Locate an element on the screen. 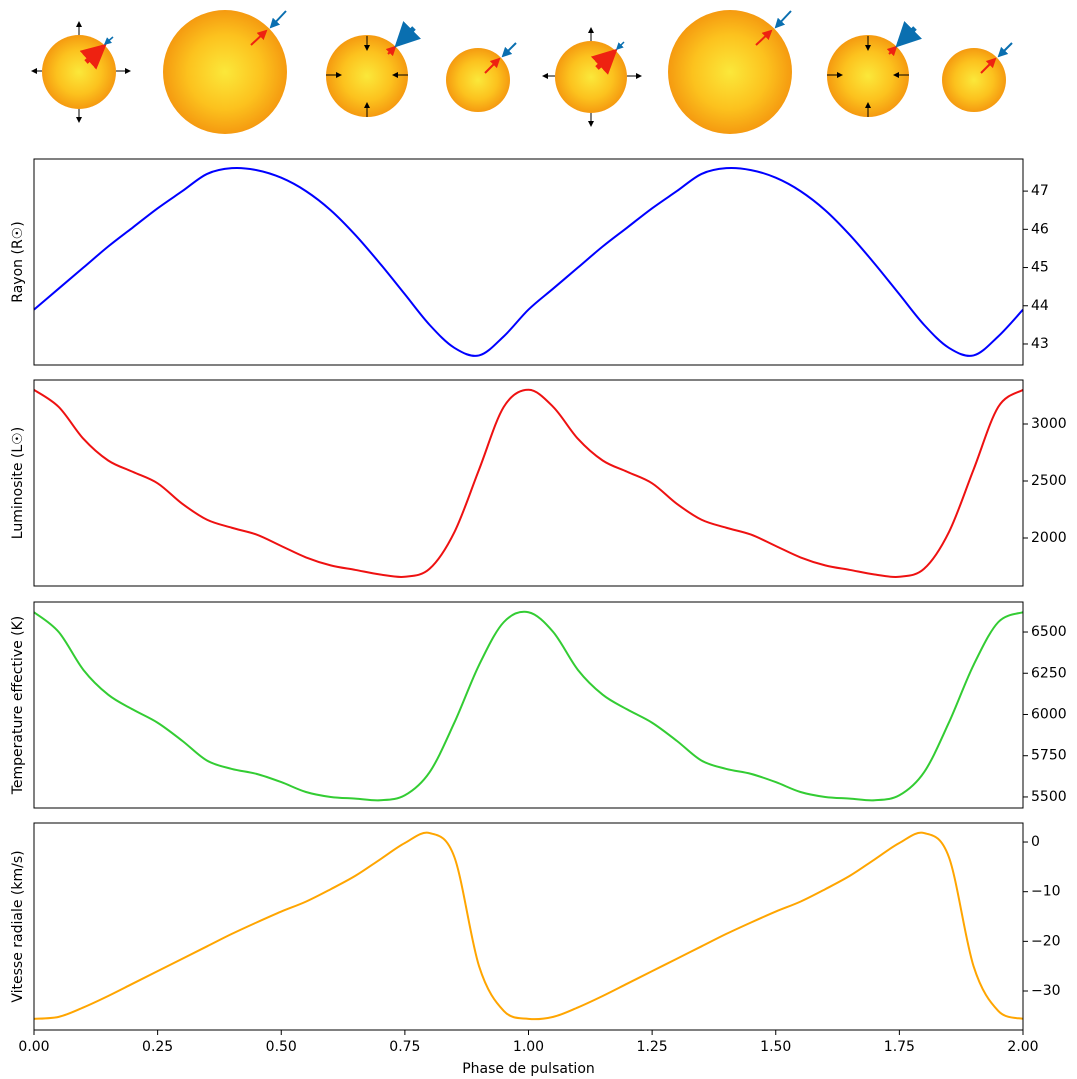 The width and height of the screenshot is (1077, 1079). y-tick-label: 5750 is located at coordinates (1049, 756).